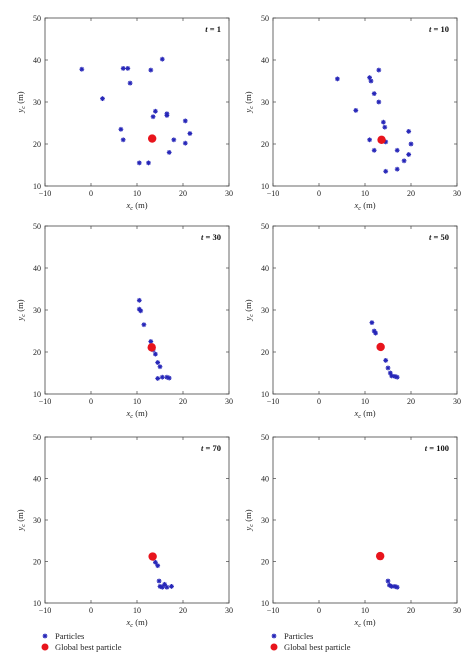 This screenshot has width=474, height=668. What do you see at coordinates (124, 321) in the screenshot?
I see `panel-3: −10 0 10 20 30 10 20 30 40 50 xc (m) yc (m) t = 30` at bounding box center [124, 321].